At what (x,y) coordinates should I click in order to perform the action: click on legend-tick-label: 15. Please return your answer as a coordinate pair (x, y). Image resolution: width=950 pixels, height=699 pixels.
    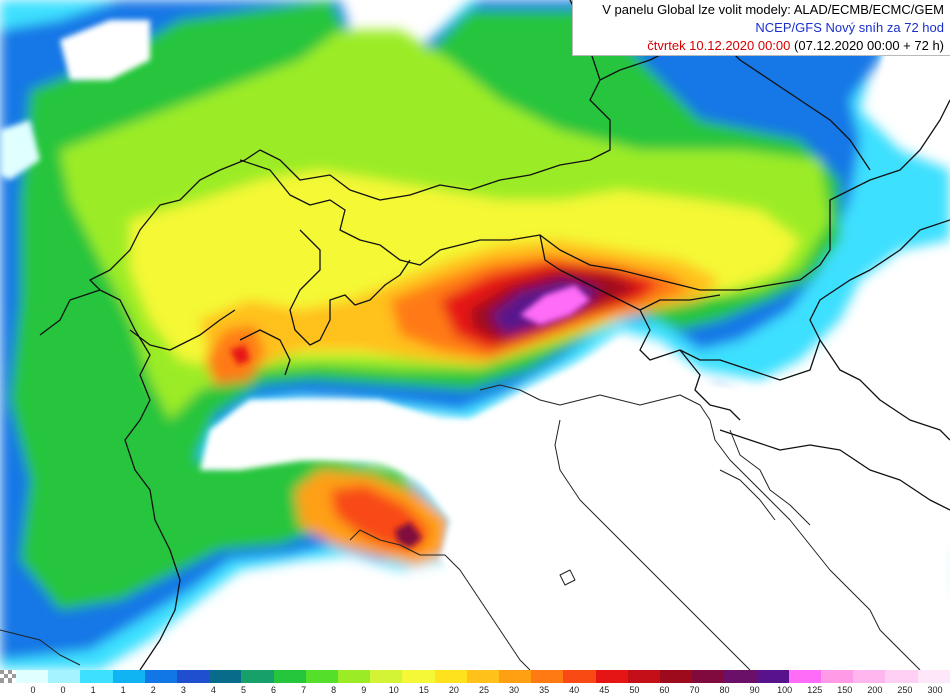
    Looking at the image, I should click on (423, 690).